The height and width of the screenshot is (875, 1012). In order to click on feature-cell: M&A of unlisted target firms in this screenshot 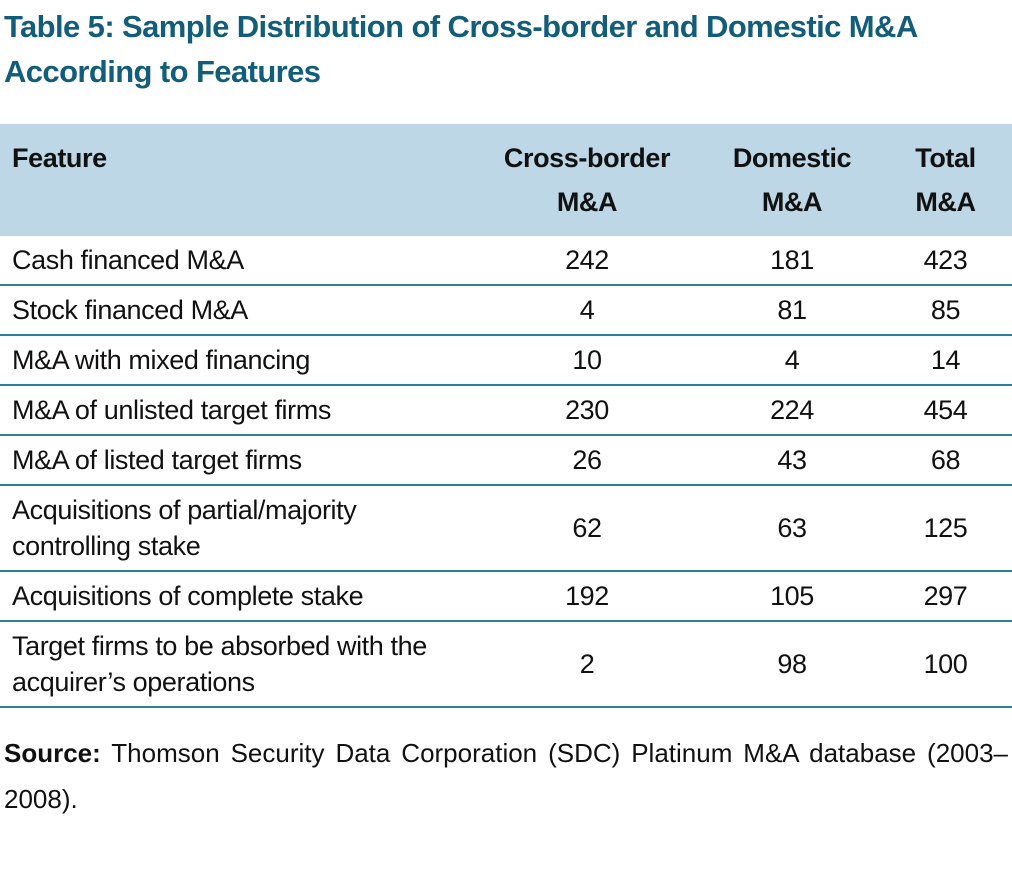, I will do `click(232, 410)`.